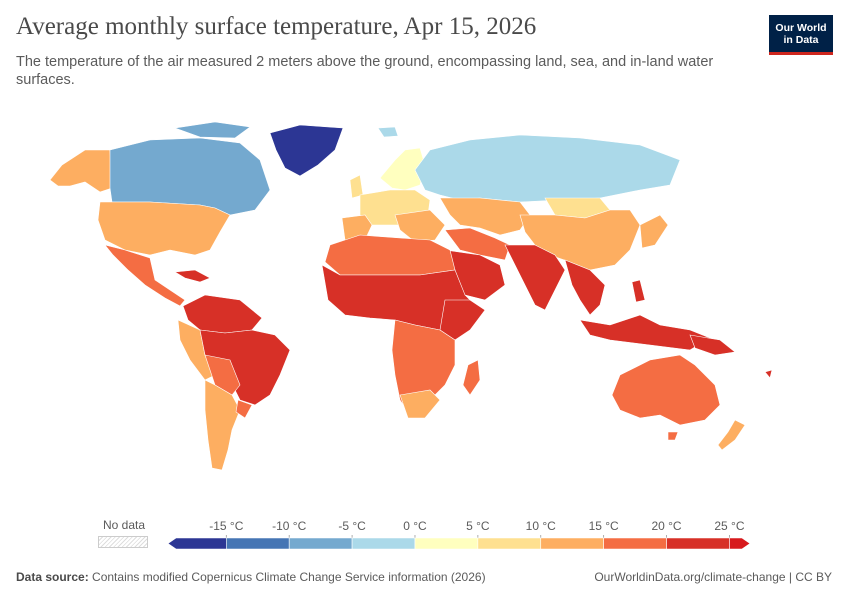  I want to click on legend-tick-label-2: -5 °C, so click(352, 526).